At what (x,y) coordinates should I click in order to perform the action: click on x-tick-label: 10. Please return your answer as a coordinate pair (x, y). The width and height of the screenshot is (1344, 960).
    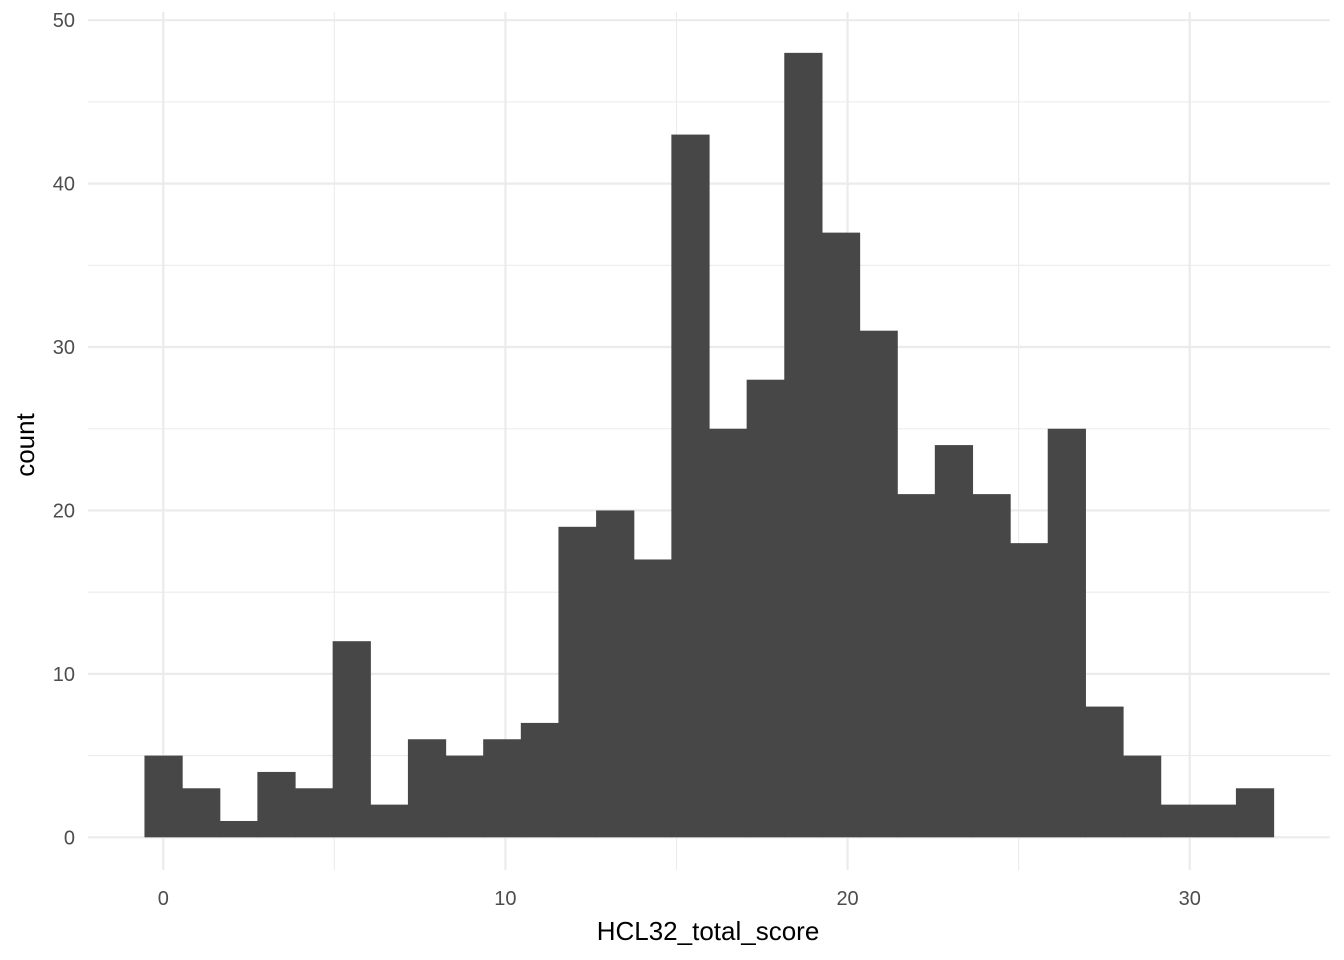
    Looking at the image, I should click on (505, 899).